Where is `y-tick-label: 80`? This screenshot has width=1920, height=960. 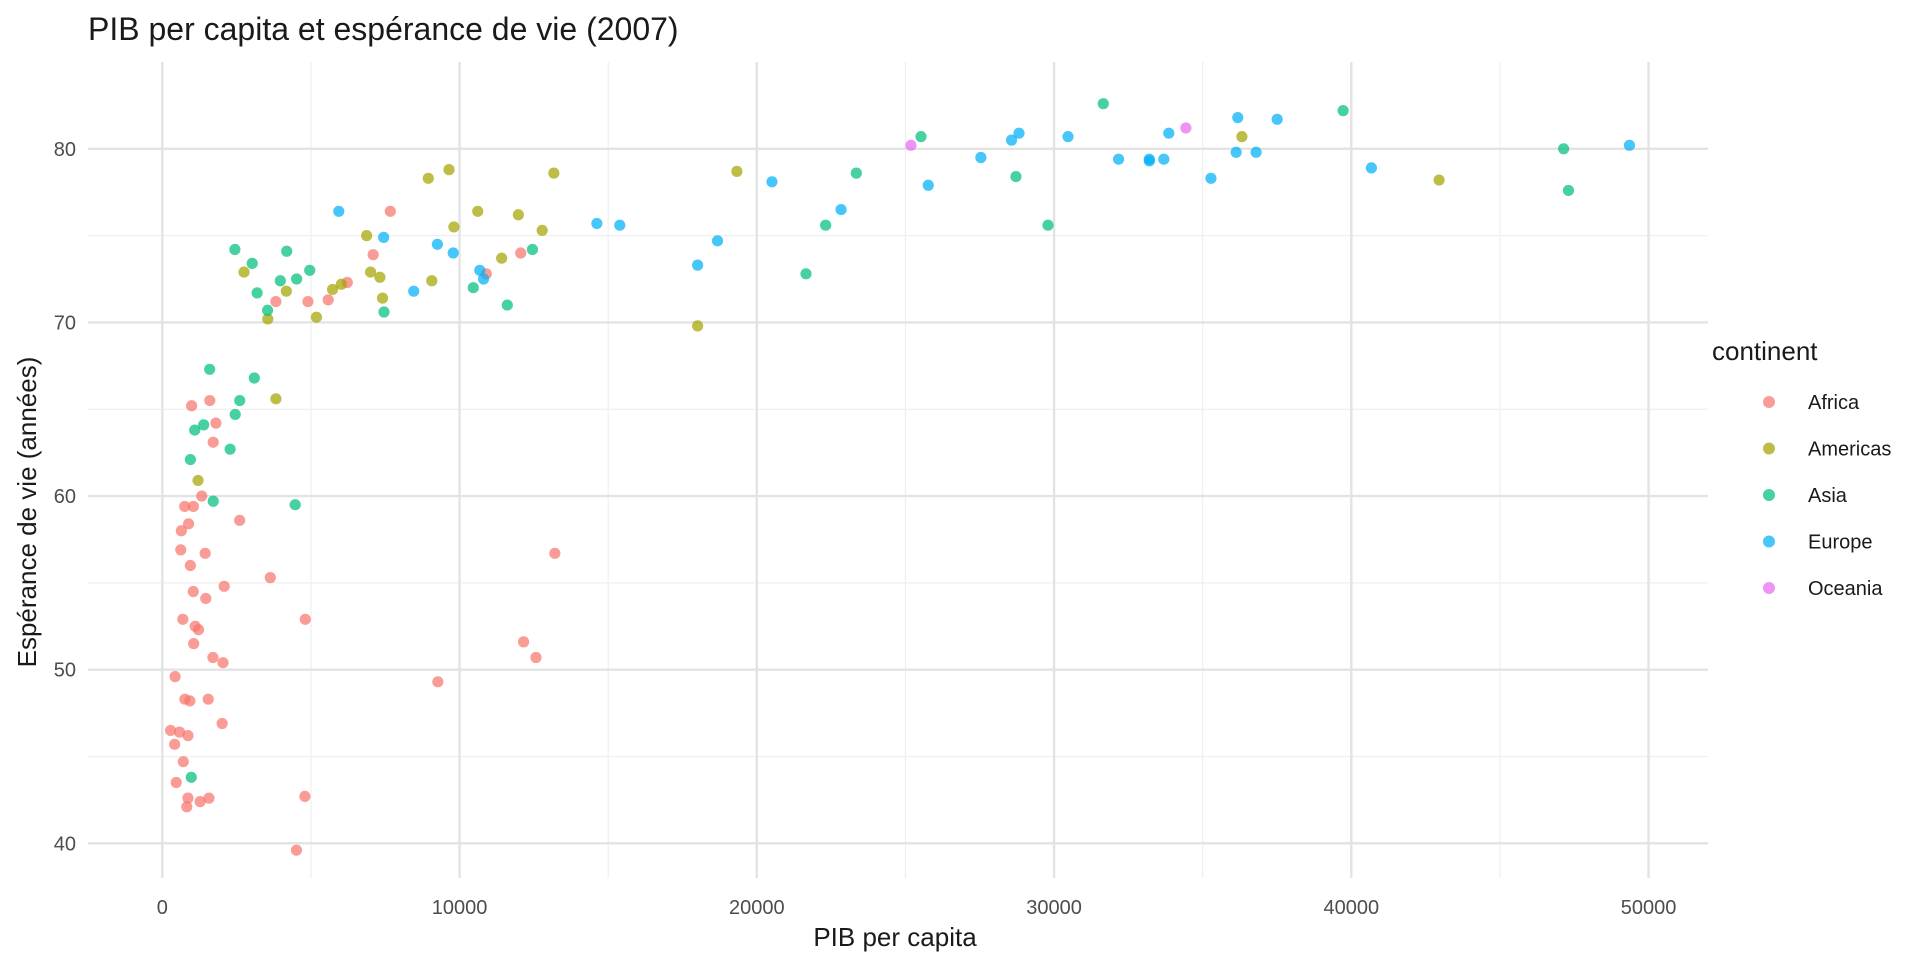 y-tick-label: 80 is located at coordinates (65, 150).